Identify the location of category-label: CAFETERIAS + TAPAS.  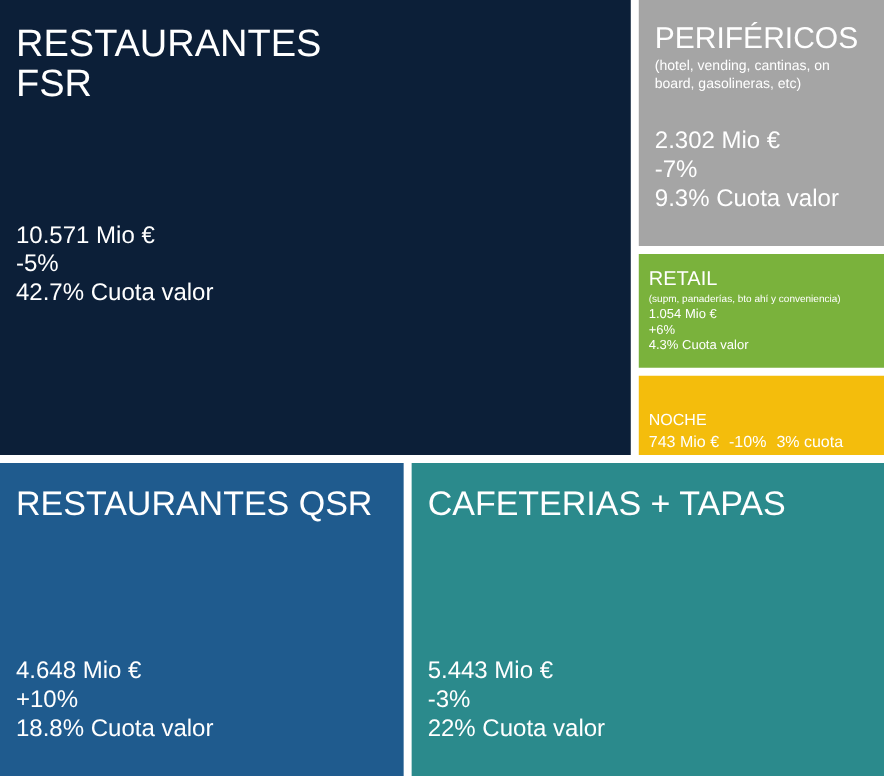
(606, 503).